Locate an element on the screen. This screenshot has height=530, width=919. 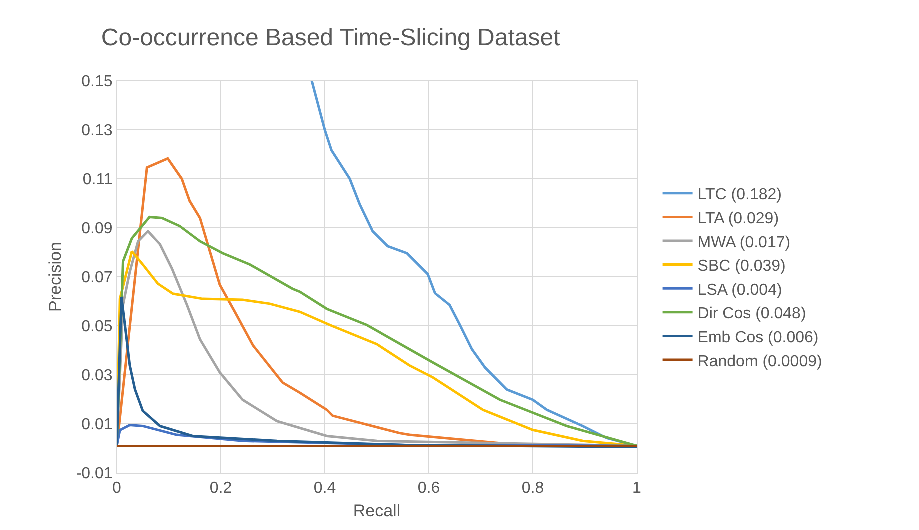
legend-label: Random (0.0009) is located at coordinates (760, 361).